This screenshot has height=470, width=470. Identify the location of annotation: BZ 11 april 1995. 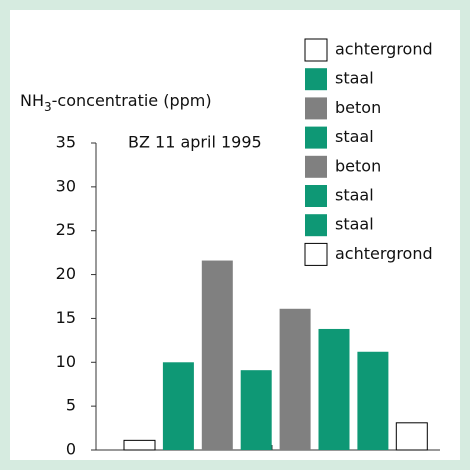
(195, 142).